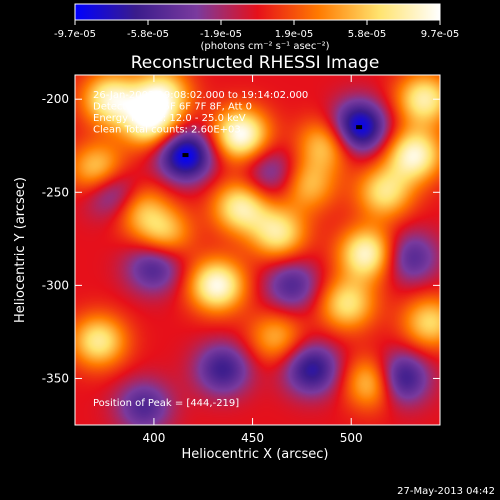 This screenshot has width=500, height=500. Describe the element at coordinates (148, 34) in the screenshot. I see `colorbar-tick-label: -5.8e-05` at that location.